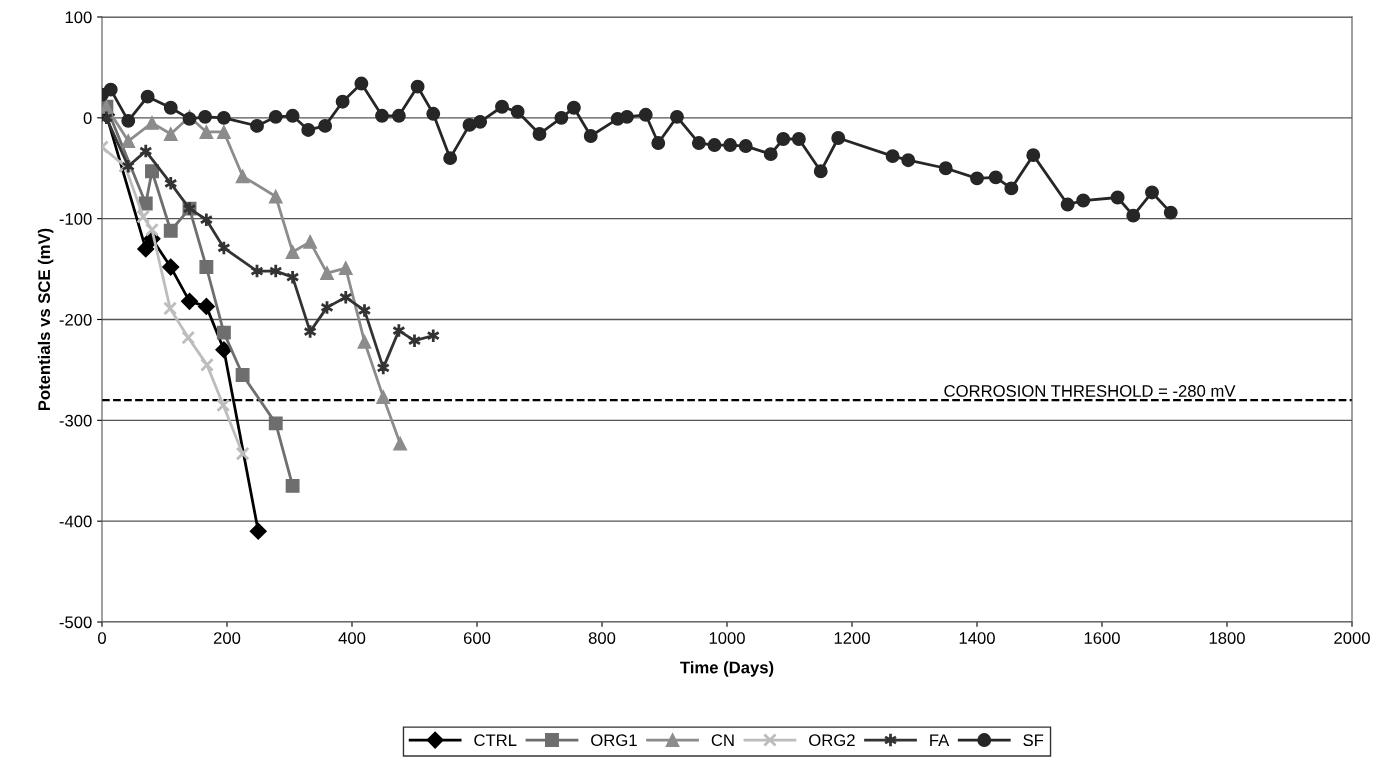 The height and width of the screenshot is (766, 1392). Describe the element at coordinates (940, 740) in the screenshot. I see `legend-label: FA` at that location.